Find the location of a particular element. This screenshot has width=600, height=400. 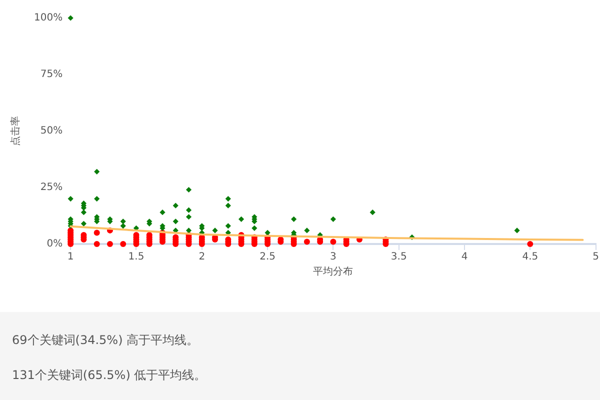

x-tick-label: 3 is located at coordinates (333, 257).